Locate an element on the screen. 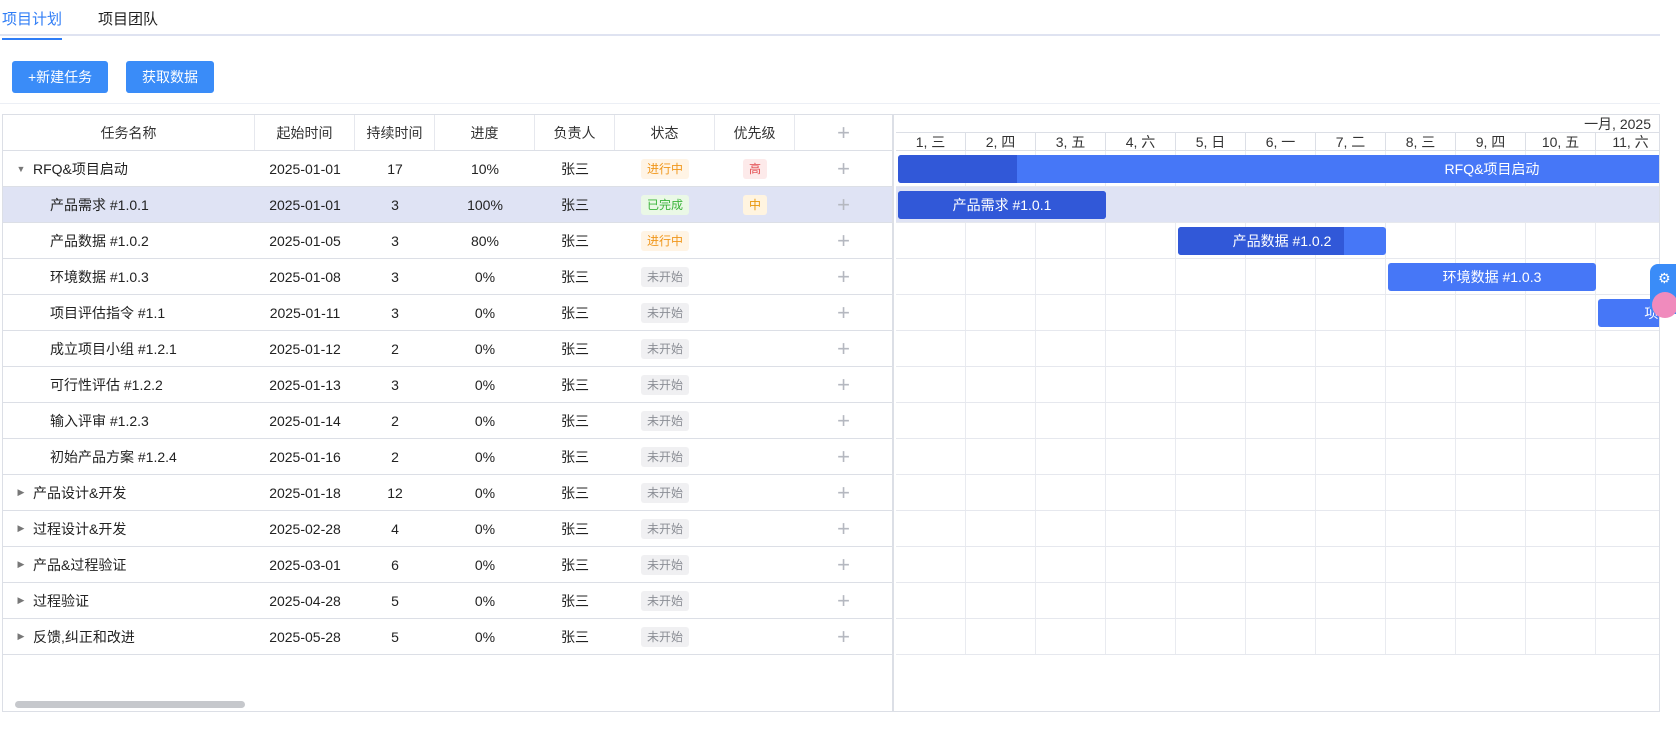 This screenshot has height=733, width=1676. tab-bar: 项目计划 项目团队 is located at coordinates (830, 20).